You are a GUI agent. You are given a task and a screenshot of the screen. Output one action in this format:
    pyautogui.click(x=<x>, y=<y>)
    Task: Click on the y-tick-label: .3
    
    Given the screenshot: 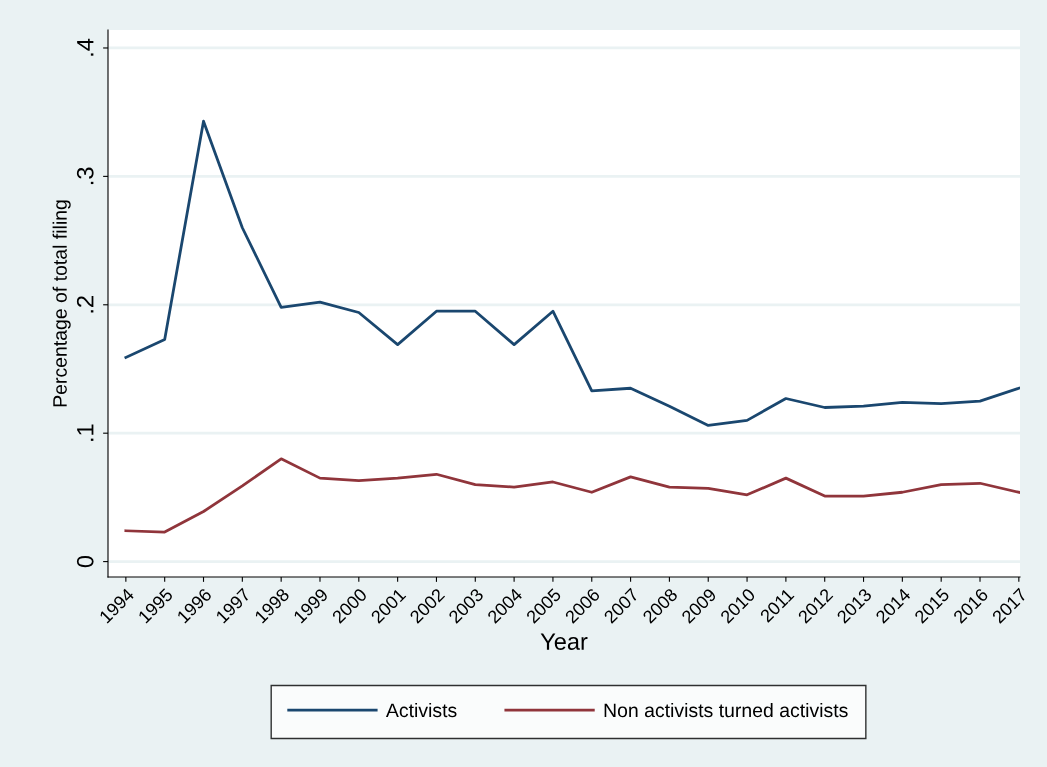 What is the action you would take?
    pyautogui.click(x=85, y=176)
    